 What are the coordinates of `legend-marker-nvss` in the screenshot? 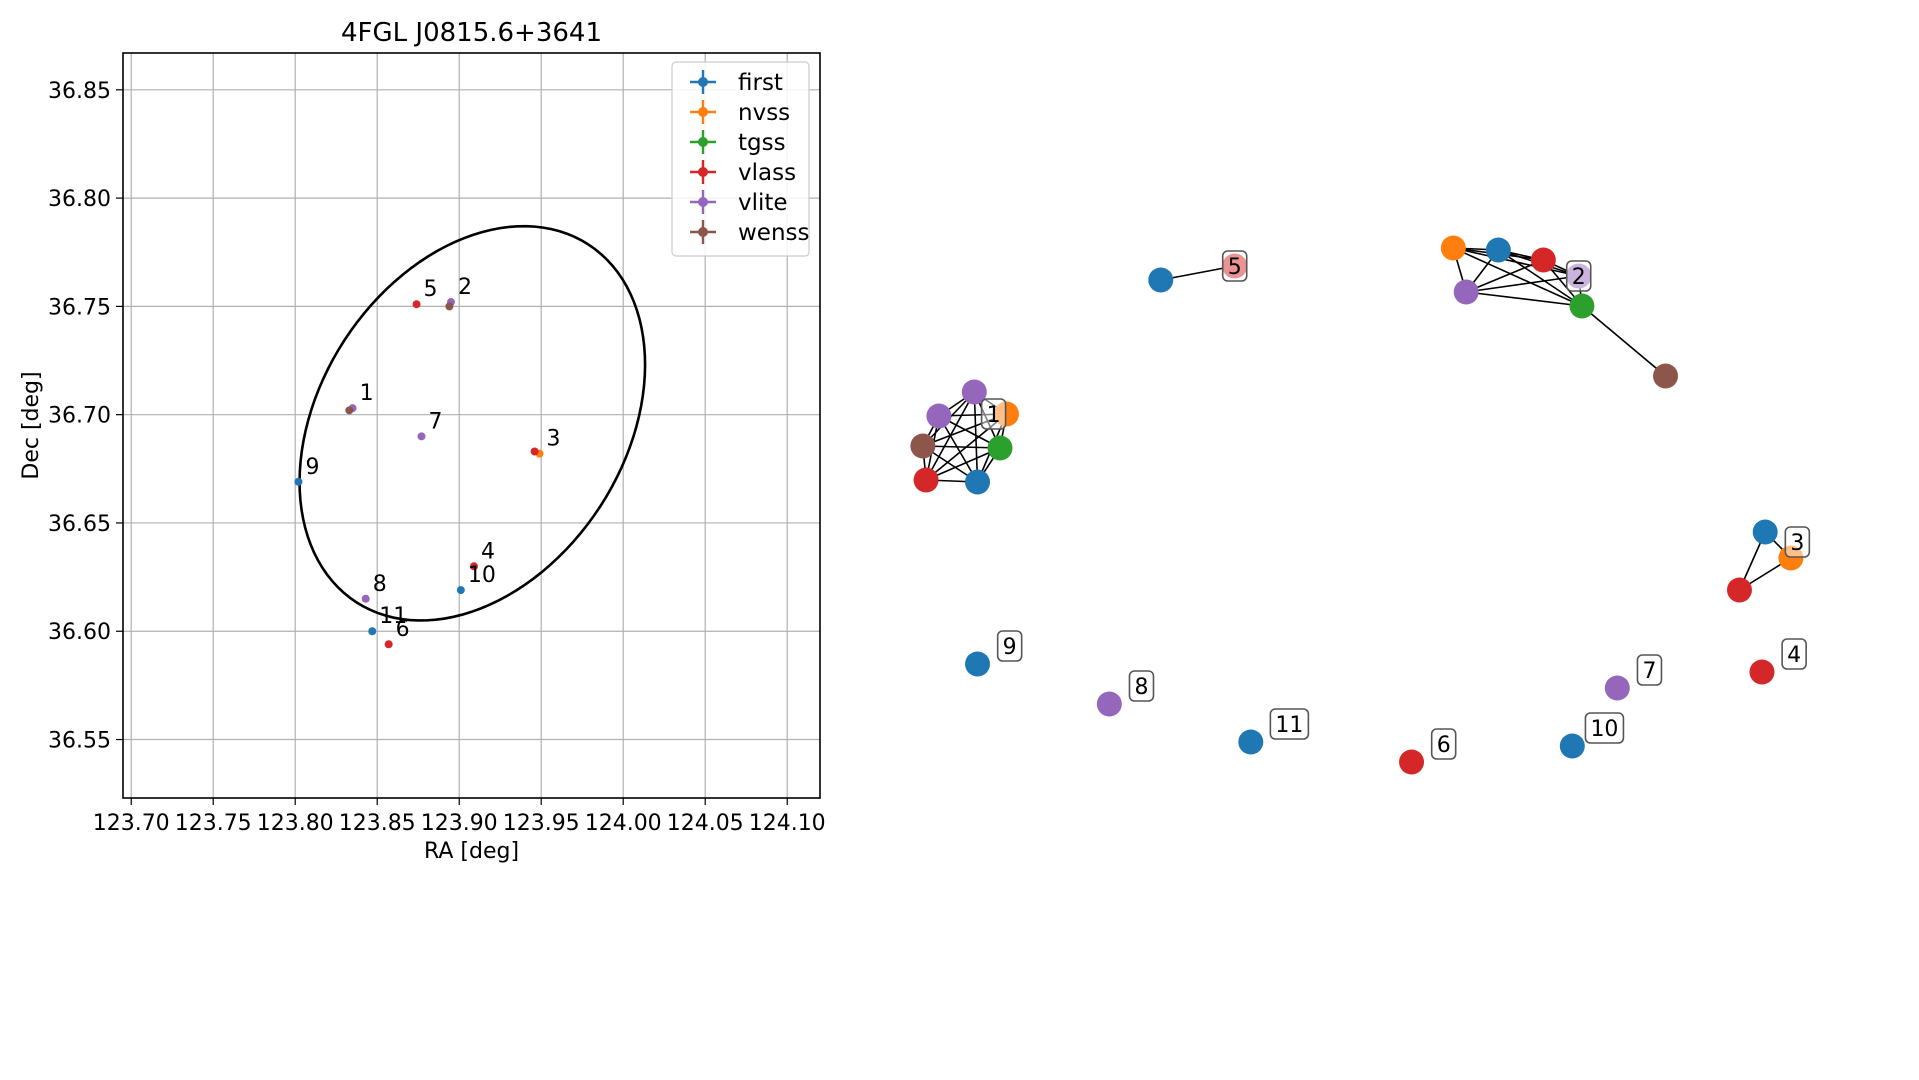 It's located at (703, 112).